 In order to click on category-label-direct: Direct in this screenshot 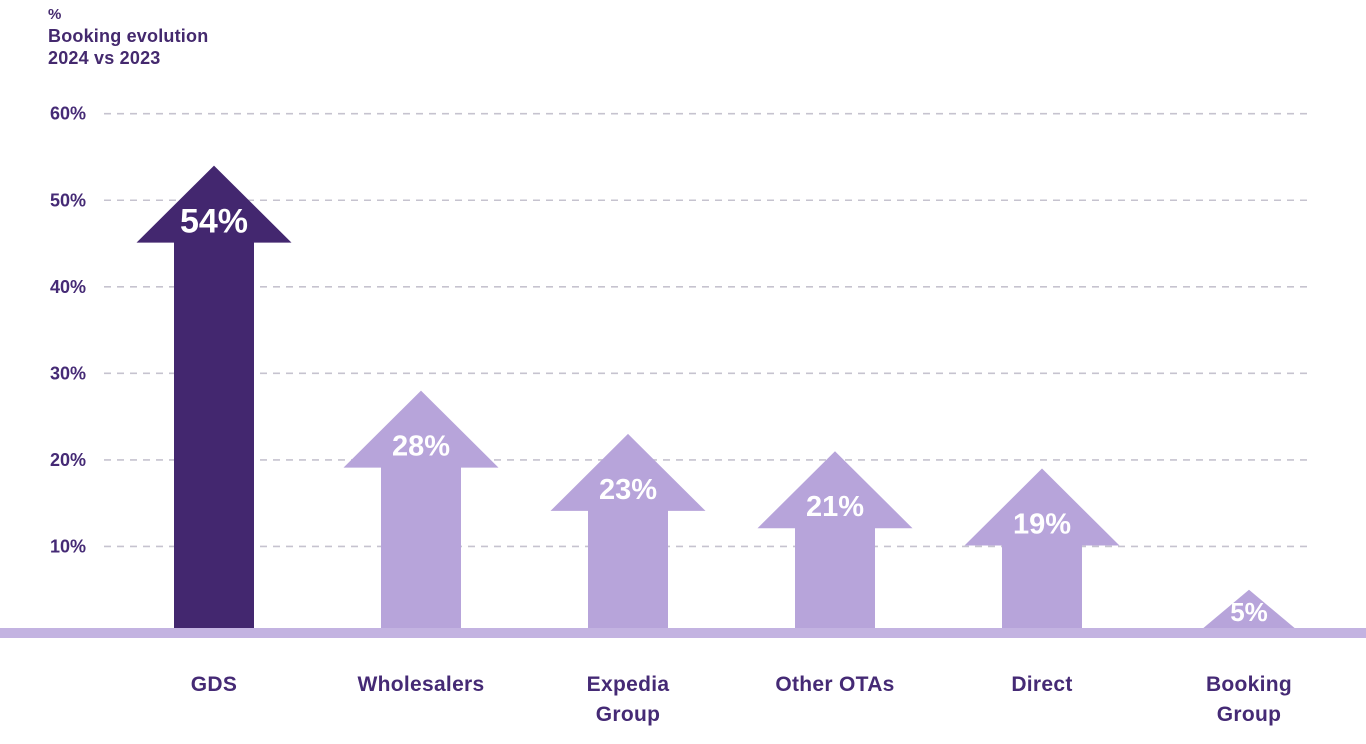, I will do `click(1041, 684)`.